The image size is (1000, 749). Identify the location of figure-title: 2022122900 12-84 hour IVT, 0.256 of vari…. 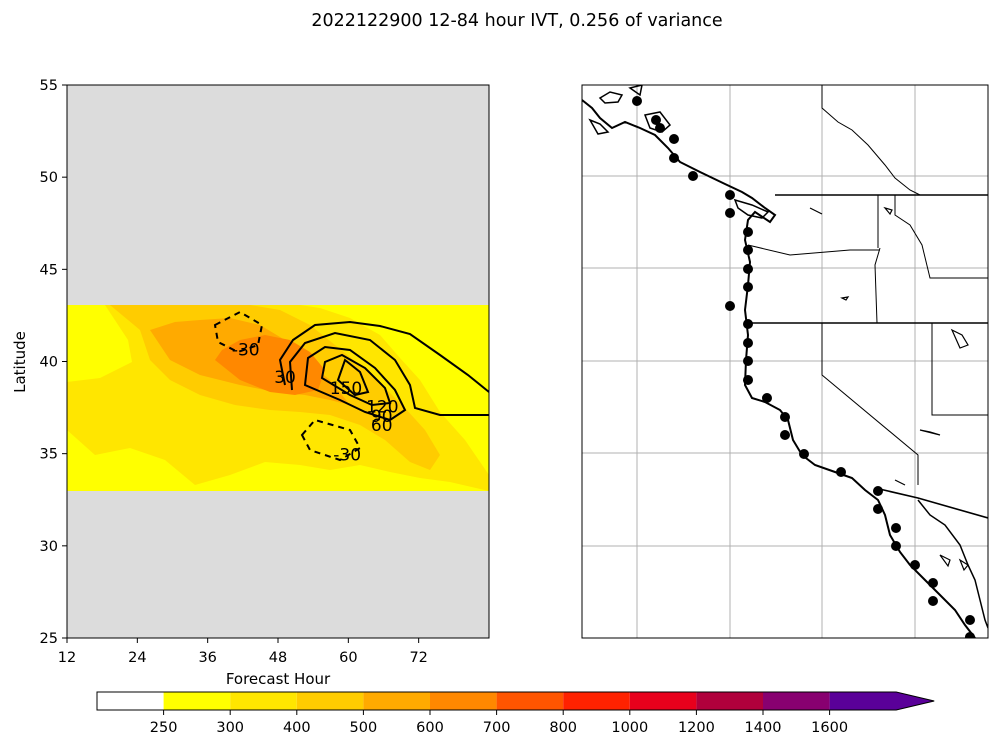
(516, 21).